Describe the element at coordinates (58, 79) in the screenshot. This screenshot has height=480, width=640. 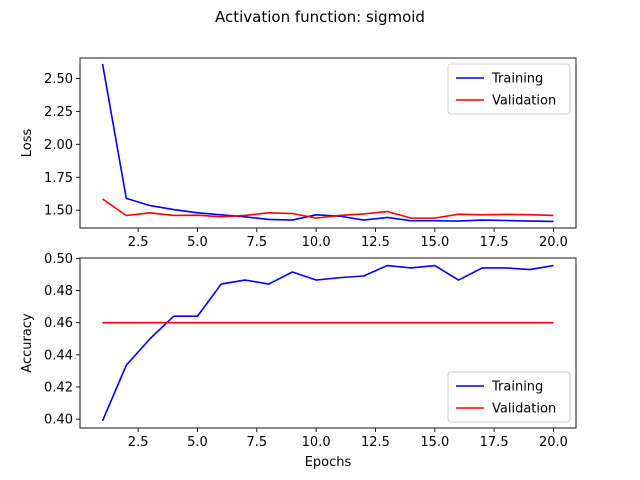
I see `y-tick-label: 2.50` at that location.